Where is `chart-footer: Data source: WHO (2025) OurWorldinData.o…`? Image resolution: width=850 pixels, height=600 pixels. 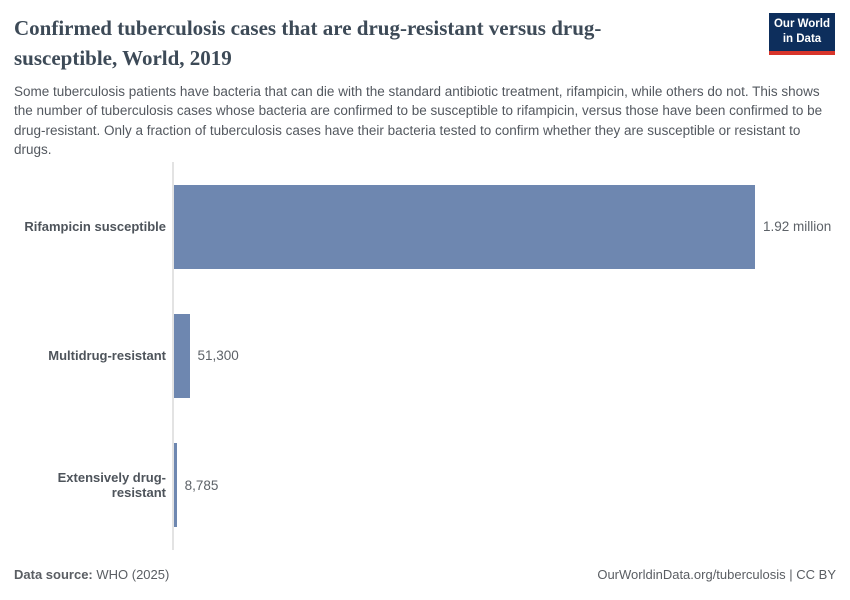 chart-footer: Data source: WHO (2025) OurWorldinData.o… is located at coordinates (425, 574).